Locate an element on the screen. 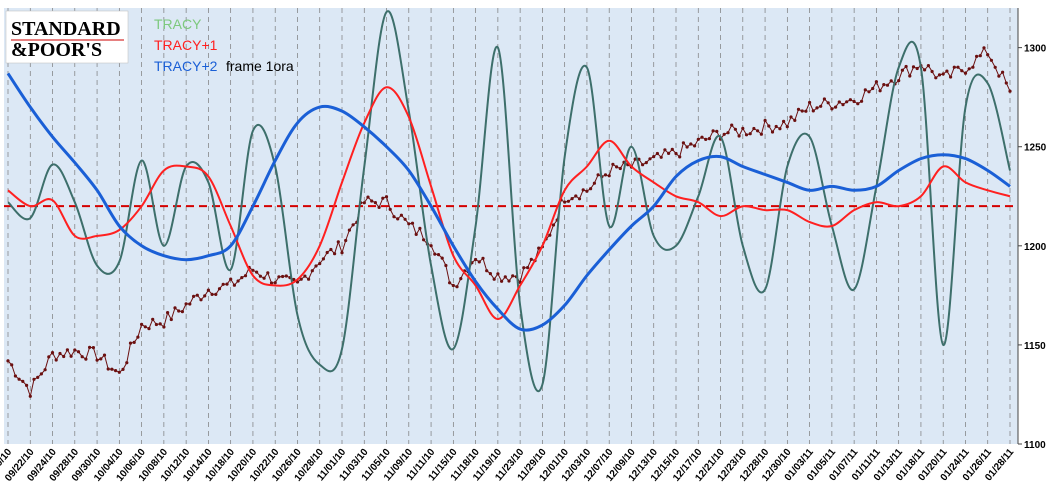 The image size is (1057, 503). legend-entry-tracy: TRACY is located at coordinates (178, 24).